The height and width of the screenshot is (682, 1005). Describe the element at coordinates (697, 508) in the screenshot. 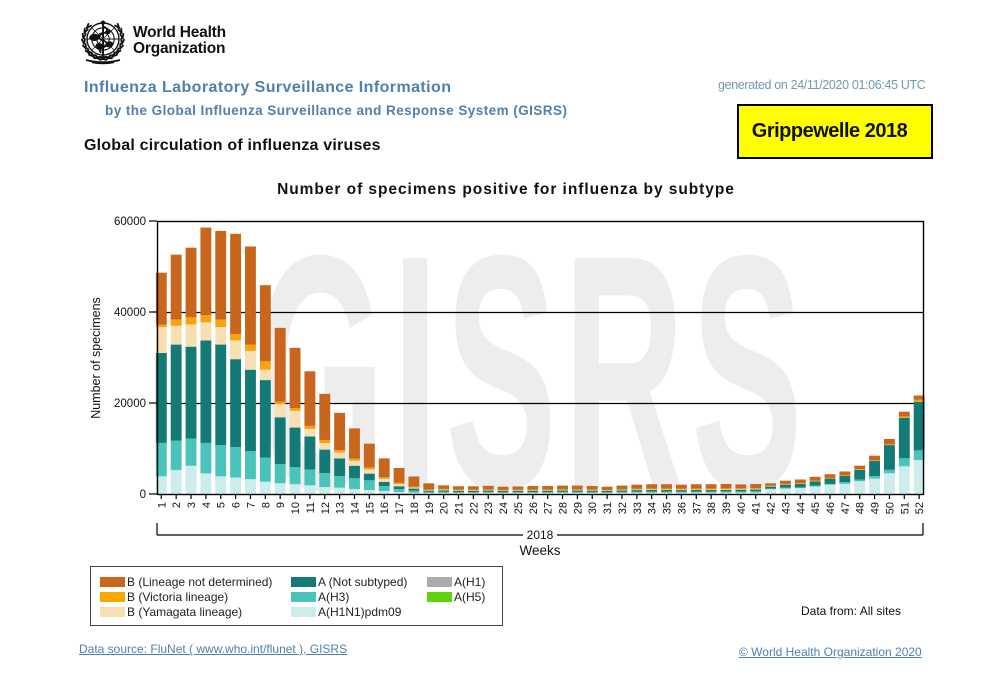

I see `svg-text: 37` at that location.